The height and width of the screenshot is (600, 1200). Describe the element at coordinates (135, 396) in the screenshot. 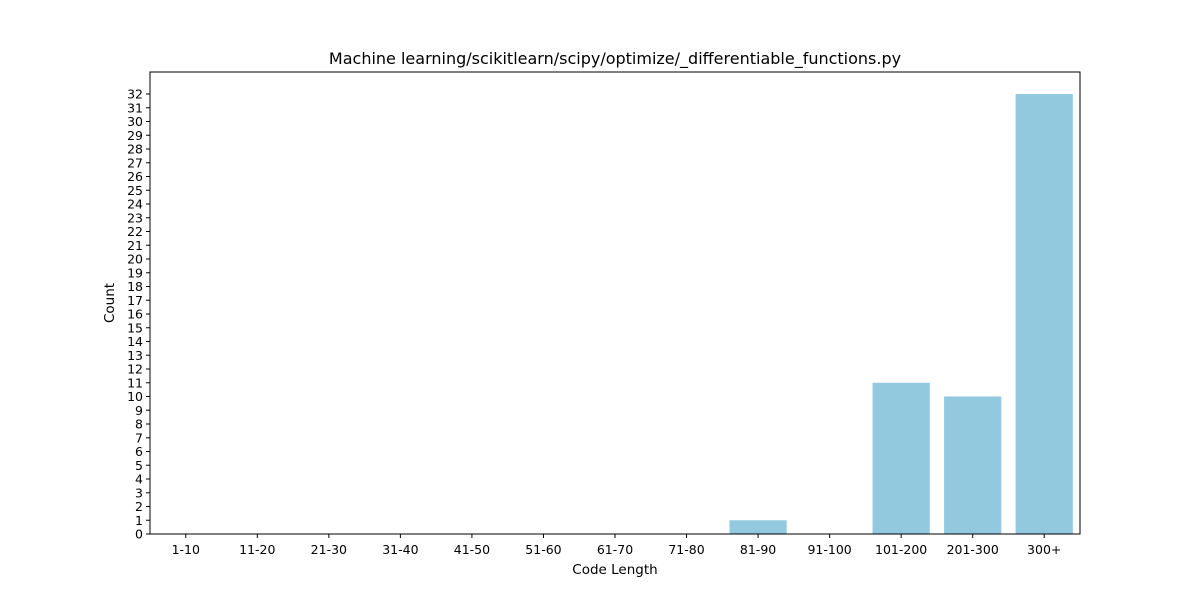

I see `y-tick-label: 10` at that location.